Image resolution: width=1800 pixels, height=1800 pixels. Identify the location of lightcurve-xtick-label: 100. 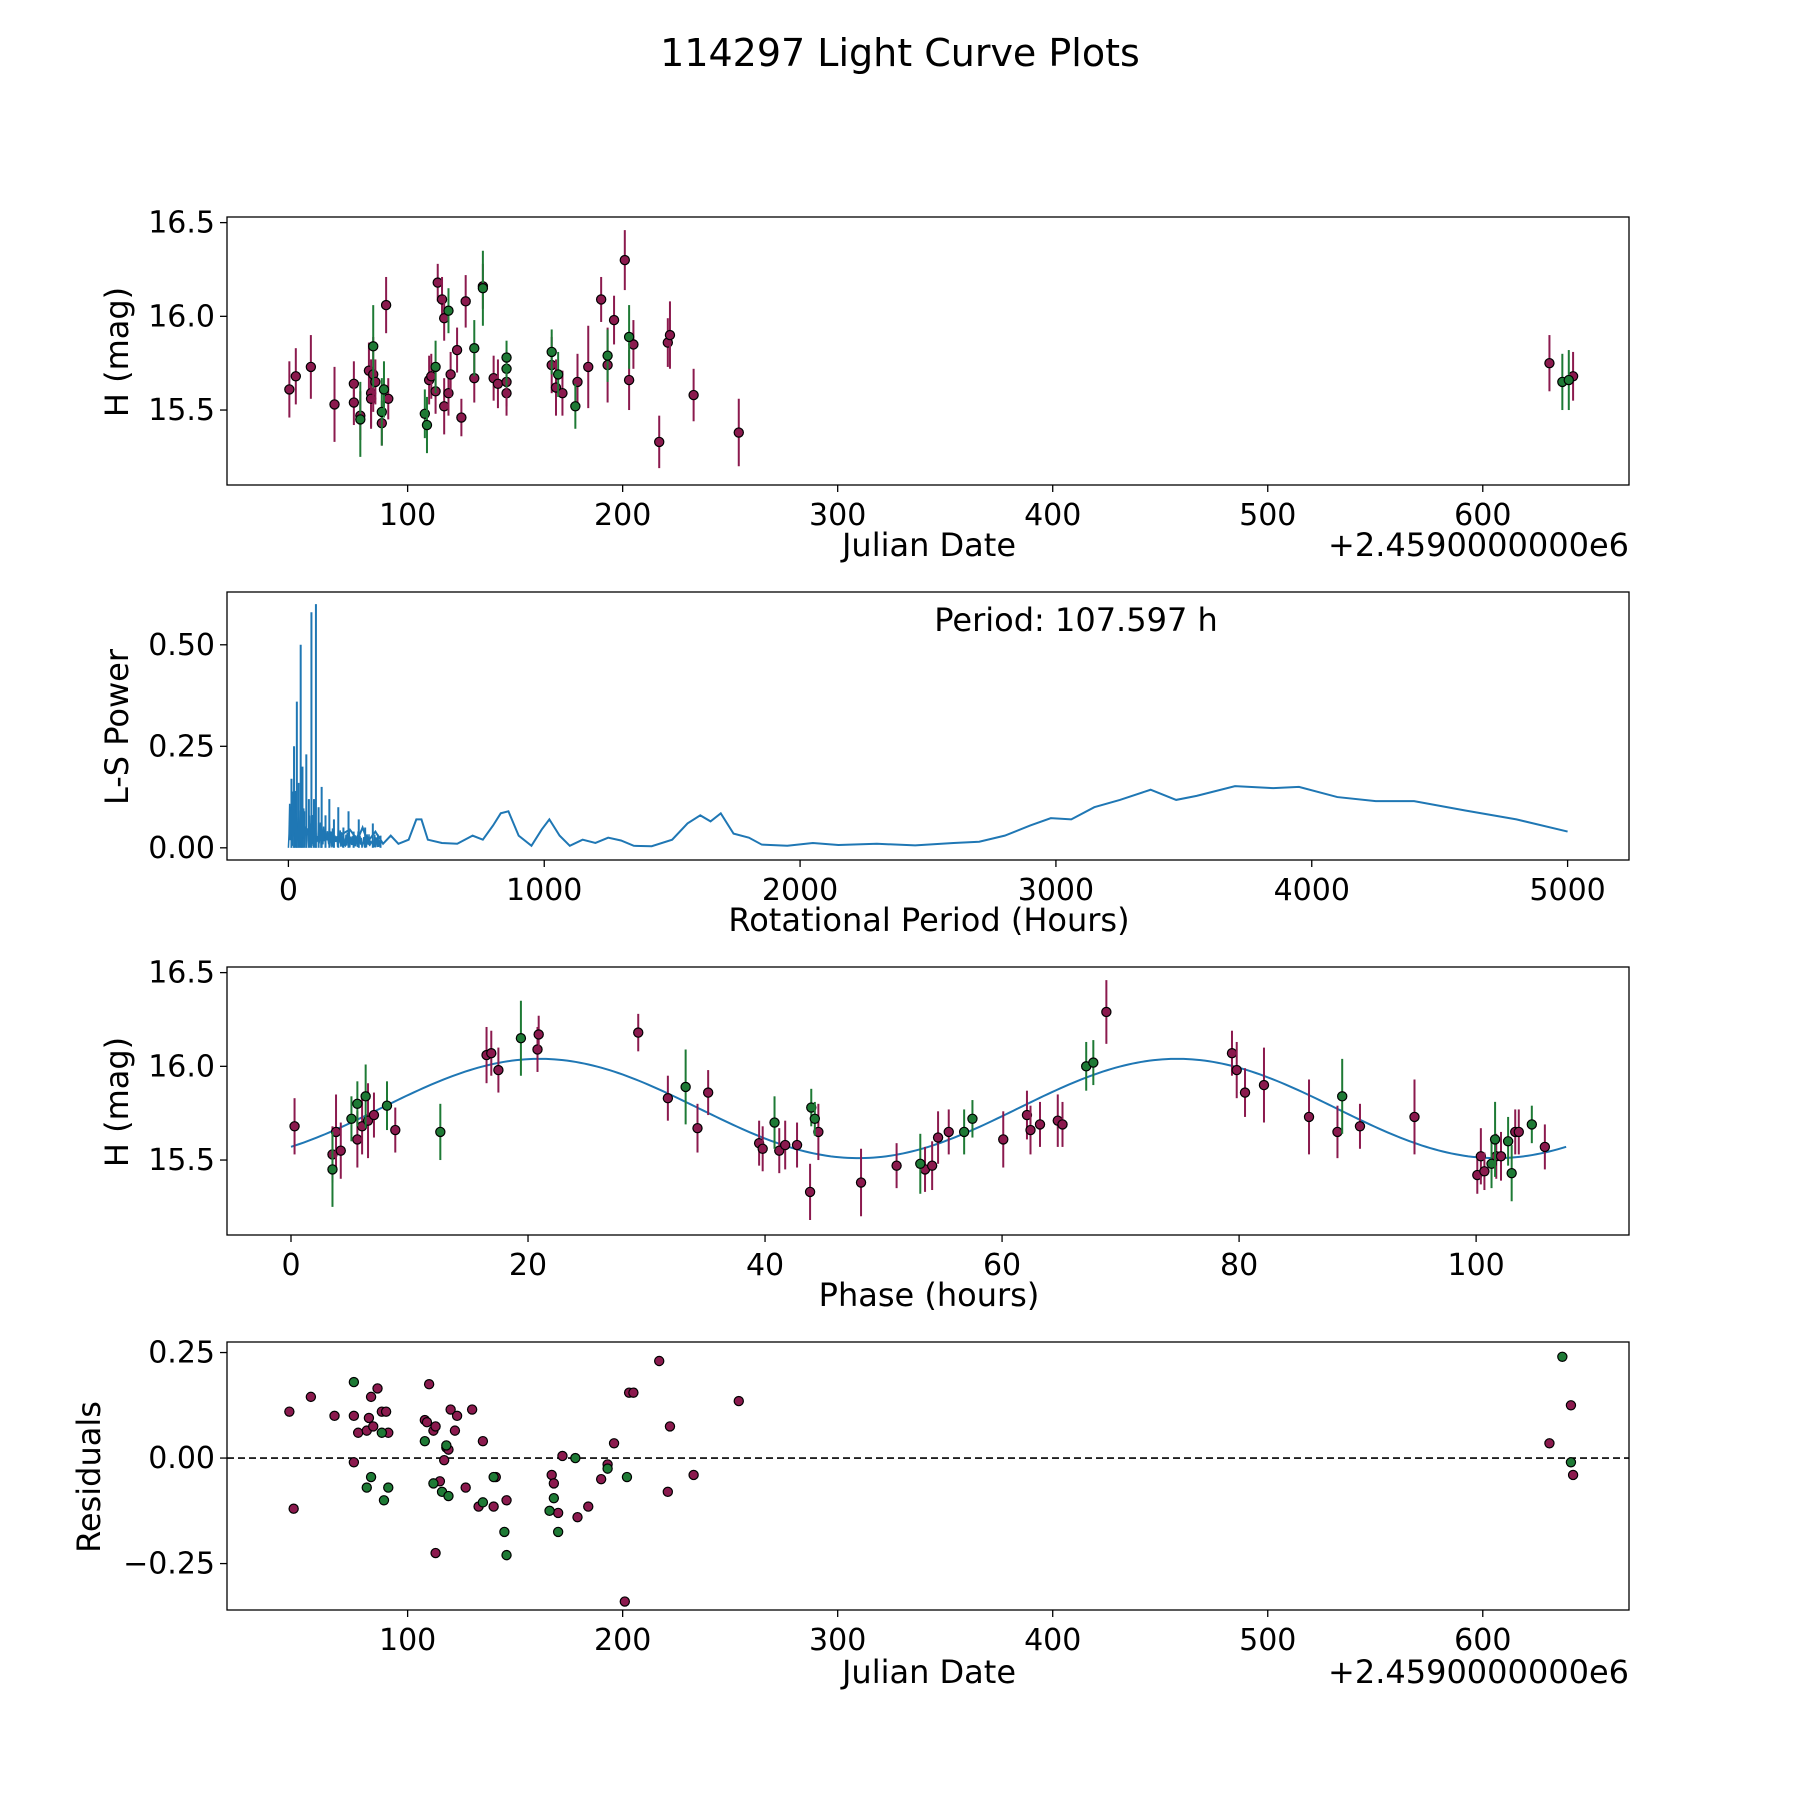
(407, 515).